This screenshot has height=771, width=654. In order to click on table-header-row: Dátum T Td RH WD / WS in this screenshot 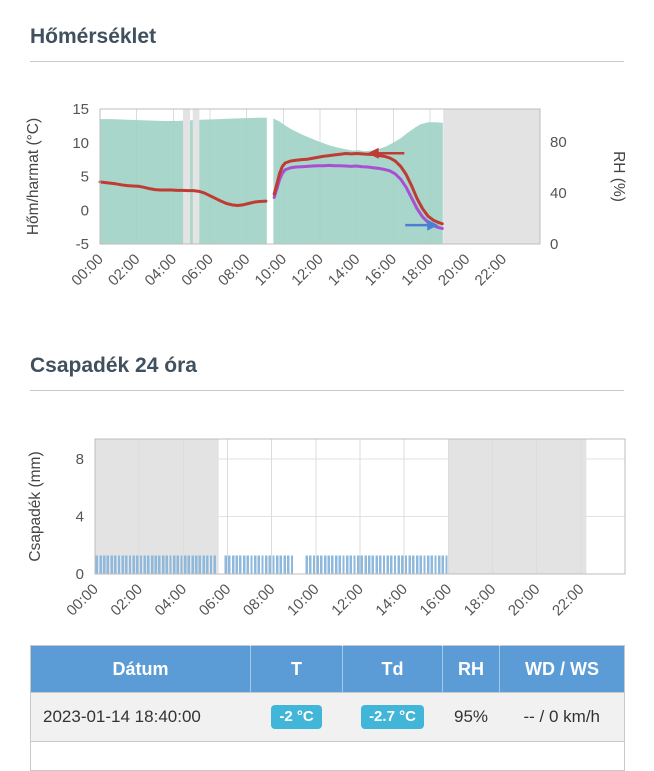, I will do `click(327, 669)`.